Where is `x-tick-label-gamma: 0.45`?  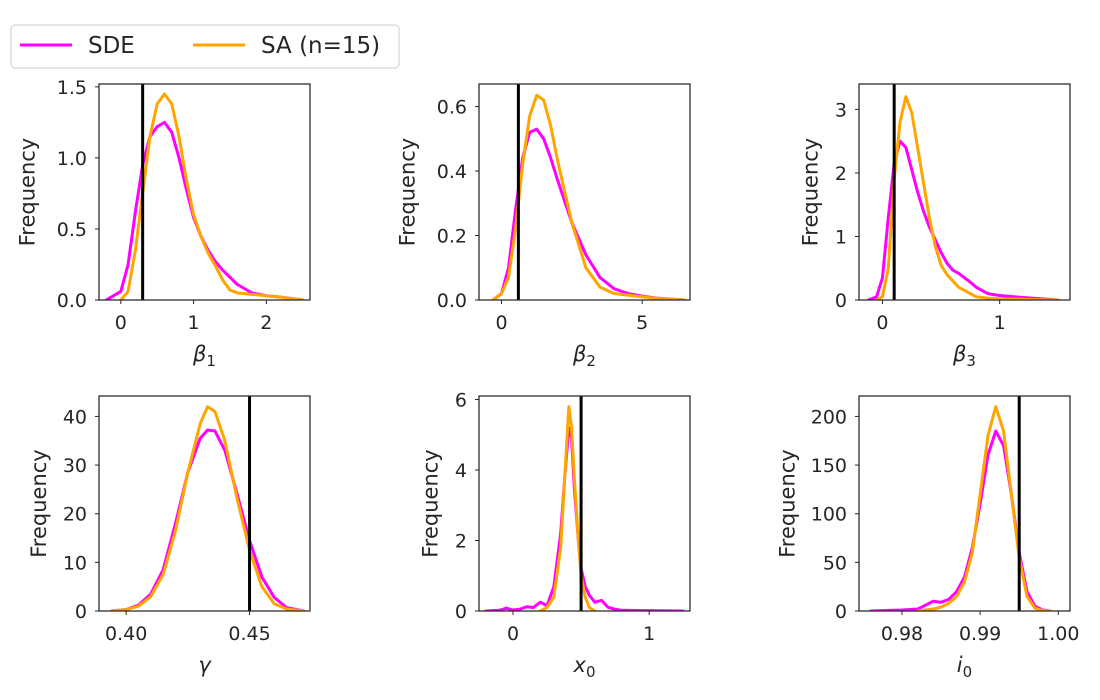
x-tick-label-gamma: 0.45 is located at coordinates (249, 634).